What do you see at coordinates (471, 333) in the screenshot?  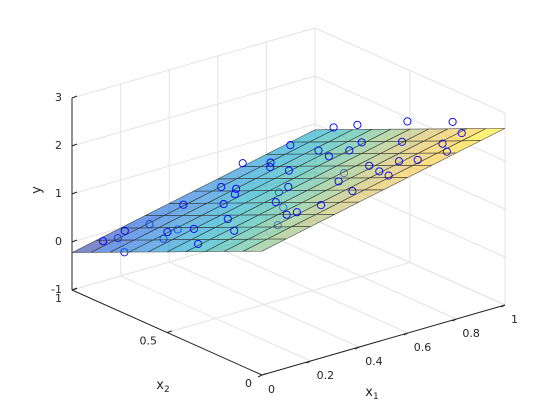 I see `x-tick-label: 0.8` at bounding box center [471, 333].